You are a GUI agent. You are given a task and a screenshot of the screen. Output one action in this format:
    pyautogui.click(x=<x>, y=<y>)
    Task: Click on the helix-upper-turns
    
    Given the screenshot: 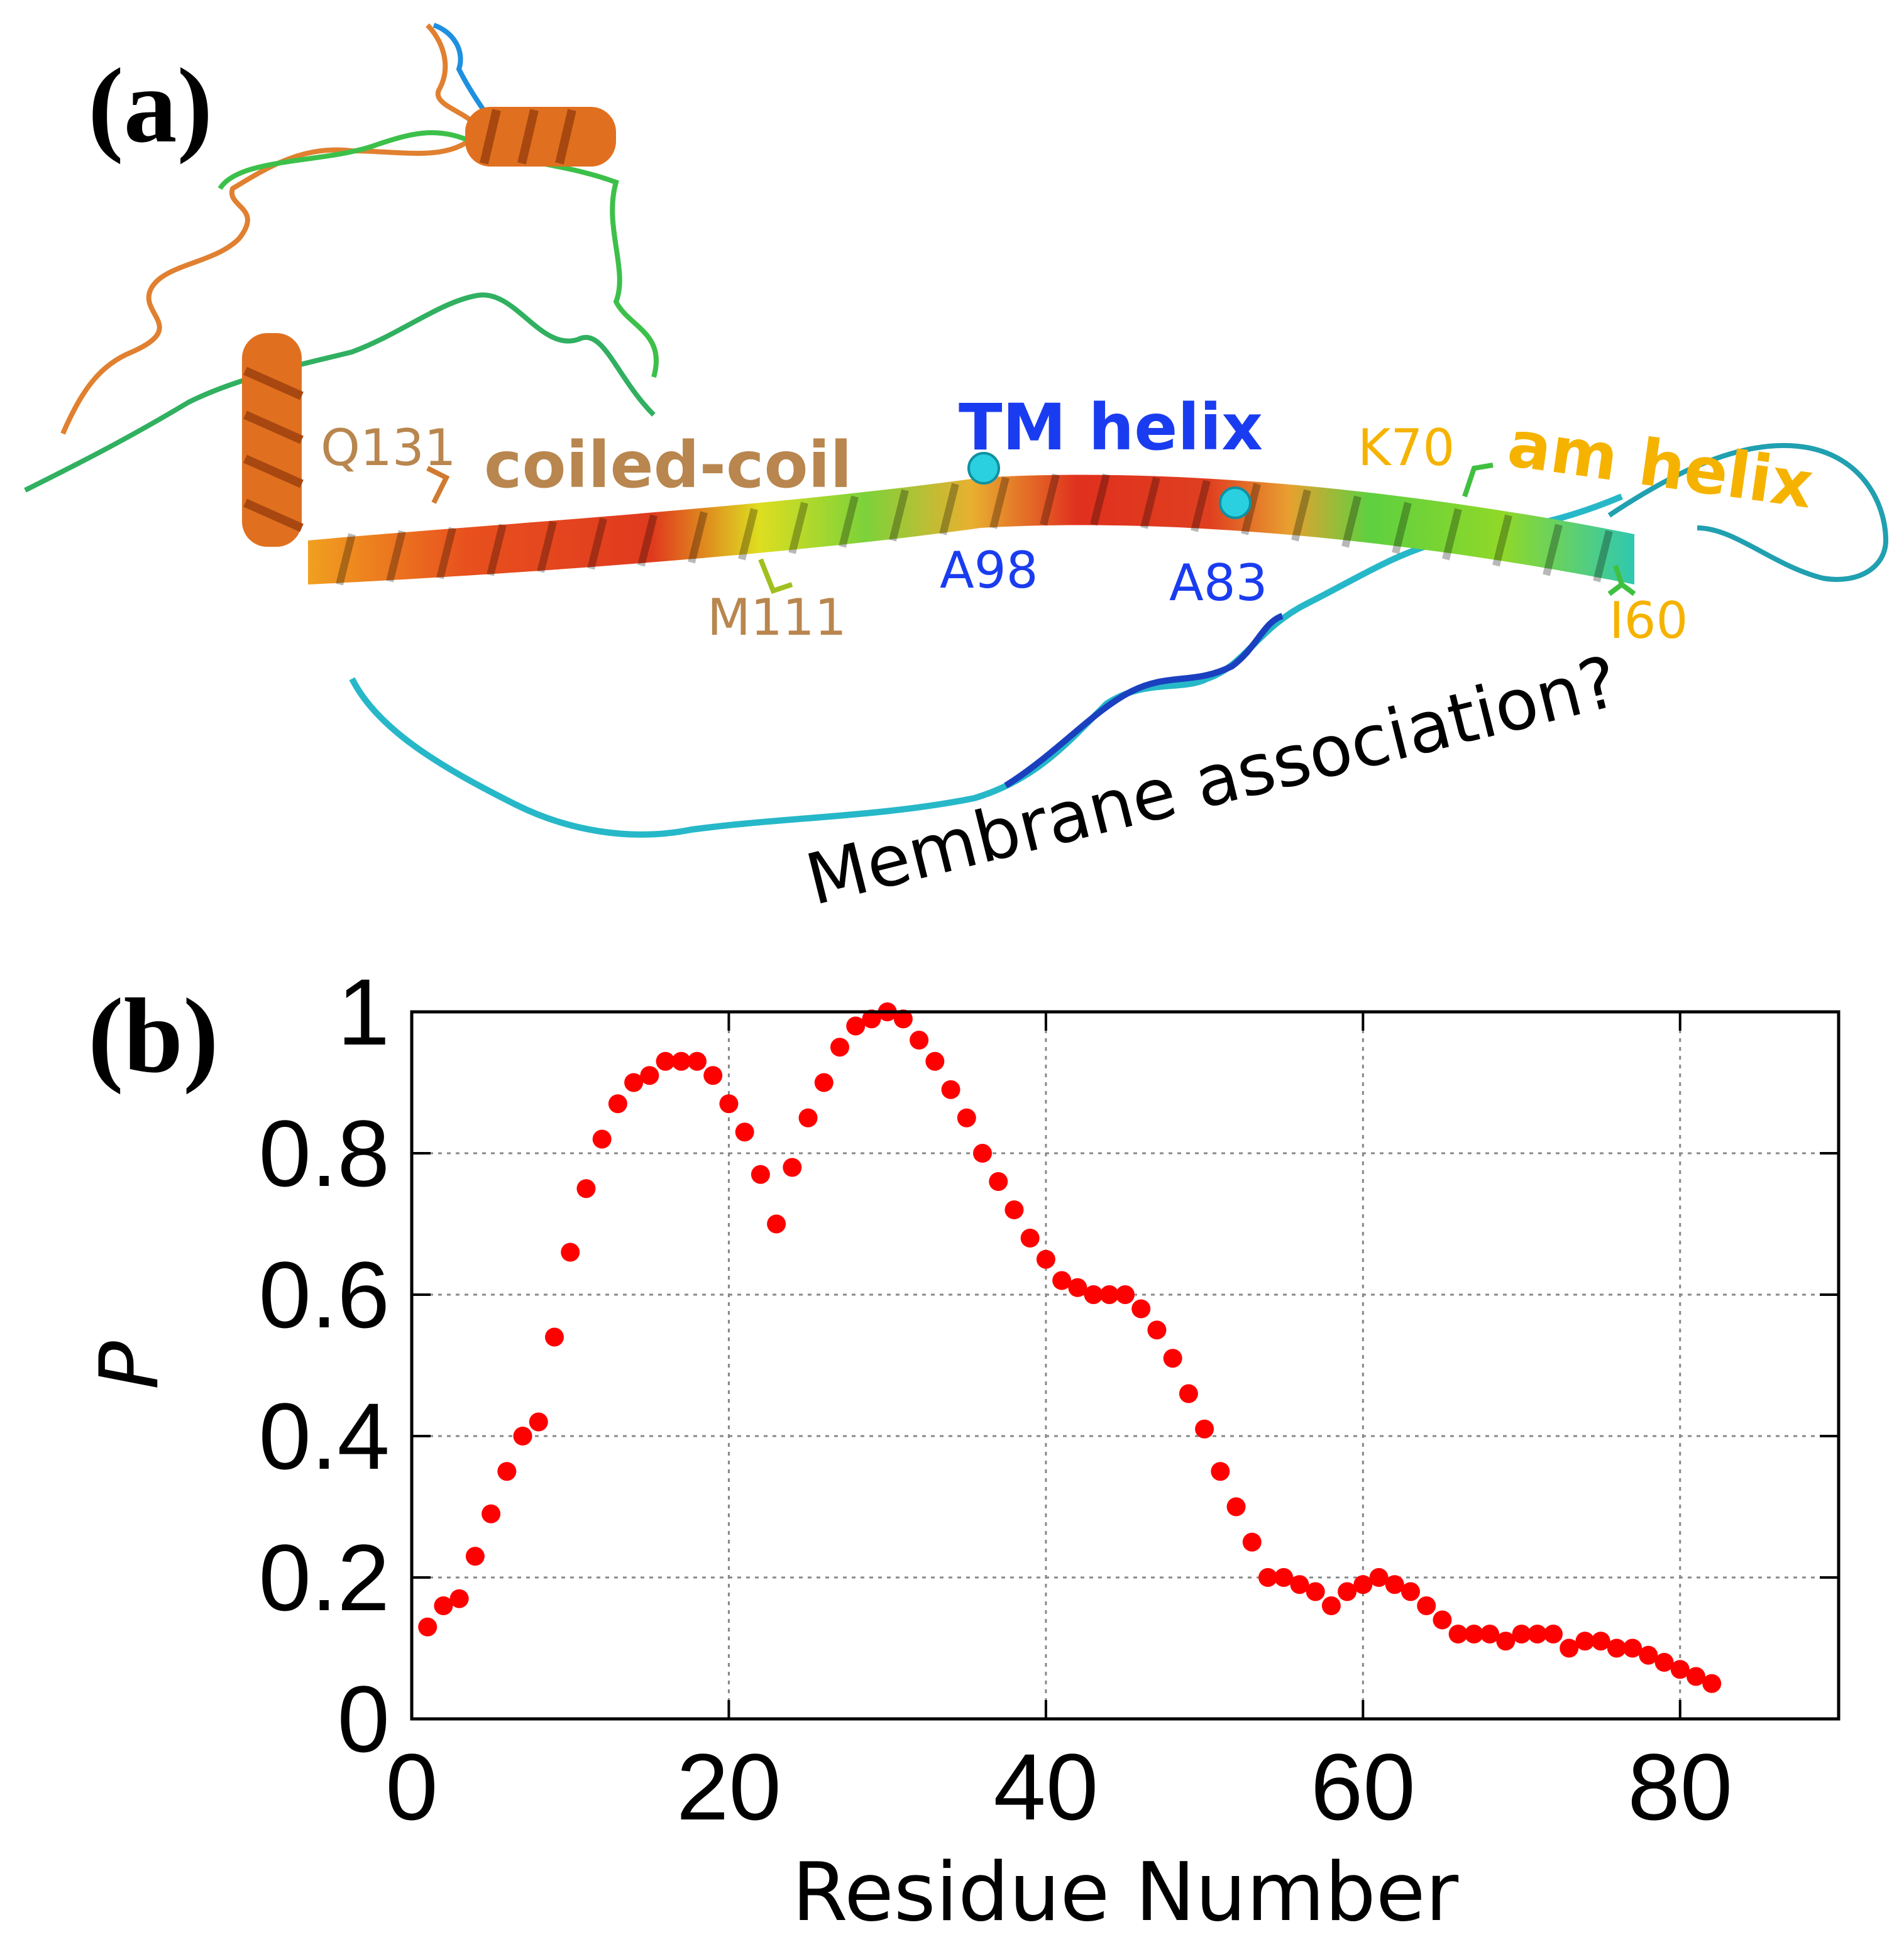 What is the action you would take?
    pyautogui.click(x=528, y=137)
    